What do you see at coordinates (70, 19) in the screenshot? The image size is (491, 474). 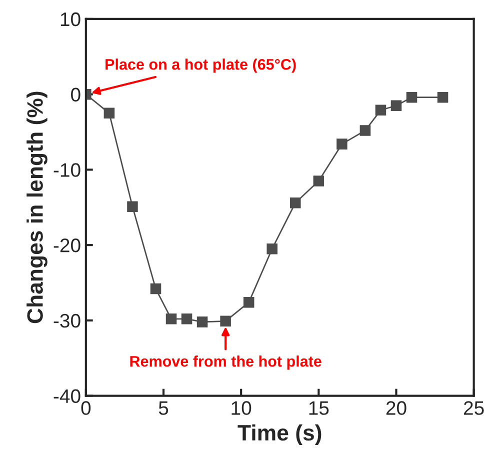 I see `y-tick-label: 10` at bounding box center [70, 19].